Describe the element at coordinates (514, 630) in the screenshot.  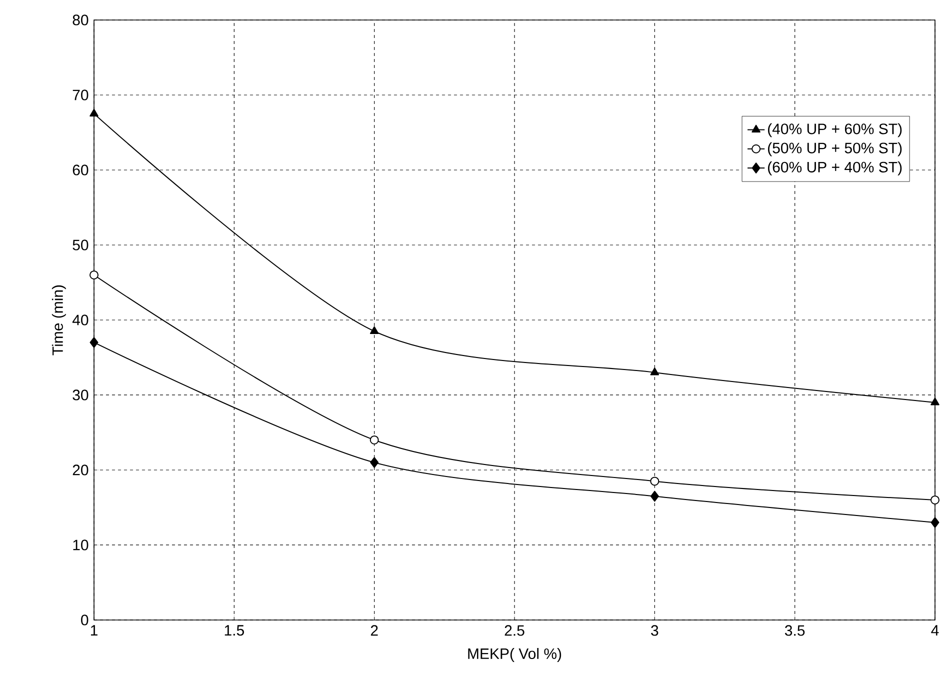
I see `x-tick-label: 2.5` at that location.